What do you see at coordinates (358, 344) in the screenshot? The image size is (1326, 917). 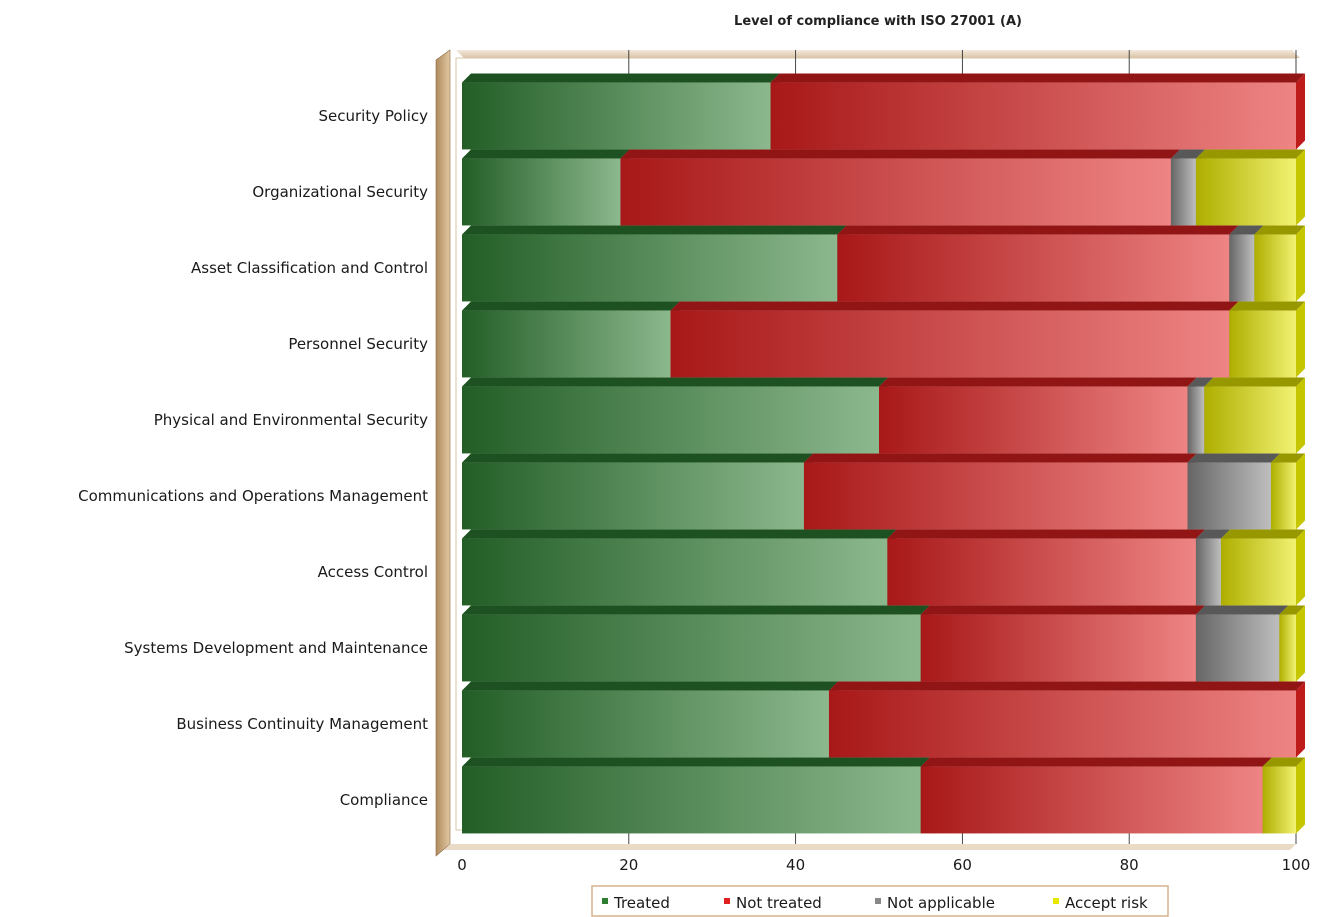 I see `category-label: Personnel Security` at bounding box center [358, 344].